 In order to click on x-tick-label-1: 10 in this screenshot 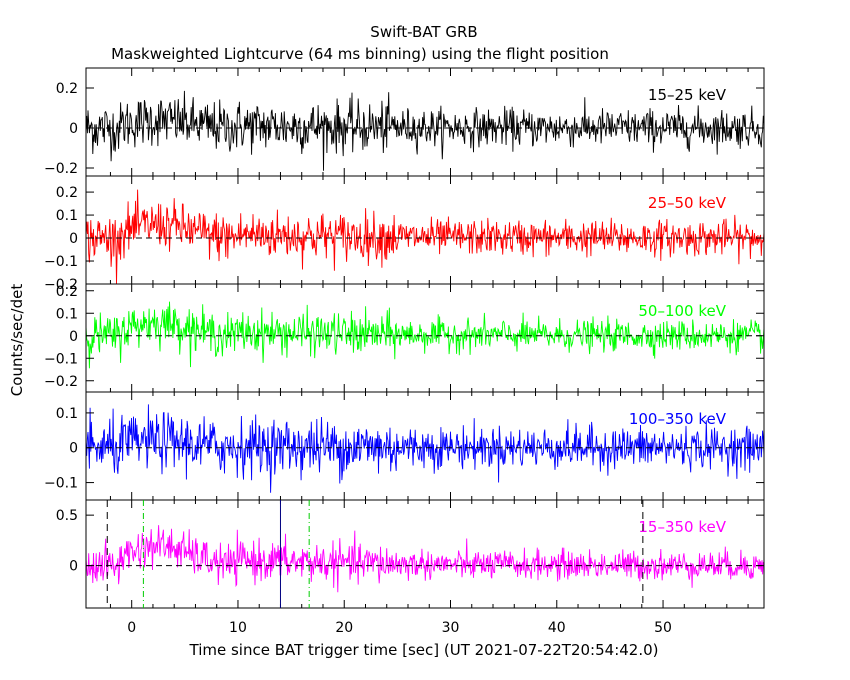, I will do `click(238, 628)`.